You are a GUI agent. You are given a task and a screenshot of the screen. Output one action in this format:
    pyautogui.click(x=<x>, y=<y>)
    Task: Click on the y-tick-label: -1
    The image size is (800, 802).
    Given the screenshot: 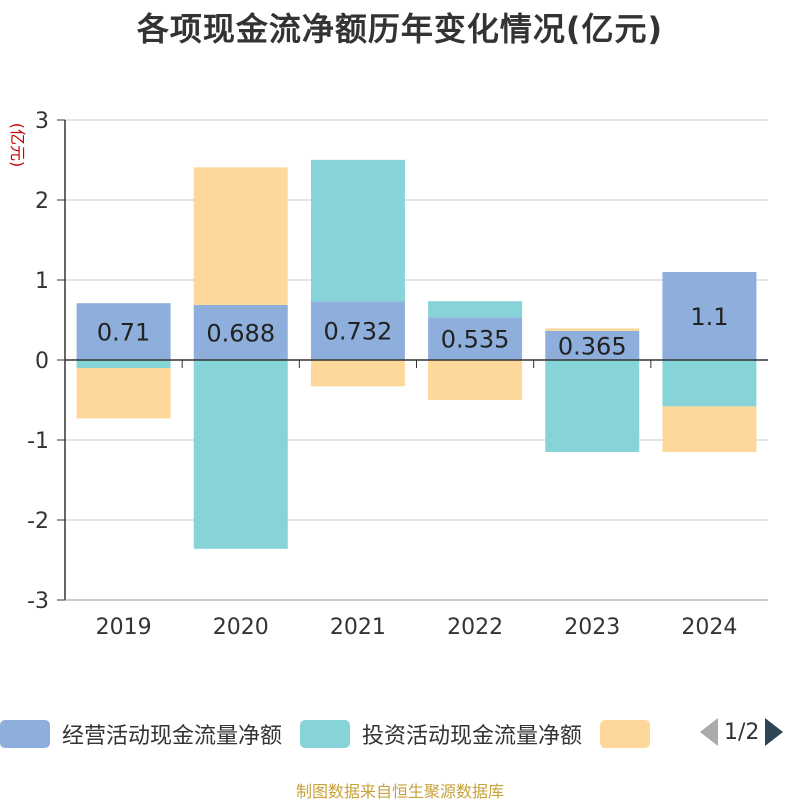 What is the action you would take?
    pyautogui.click(x=38, y=441)
    